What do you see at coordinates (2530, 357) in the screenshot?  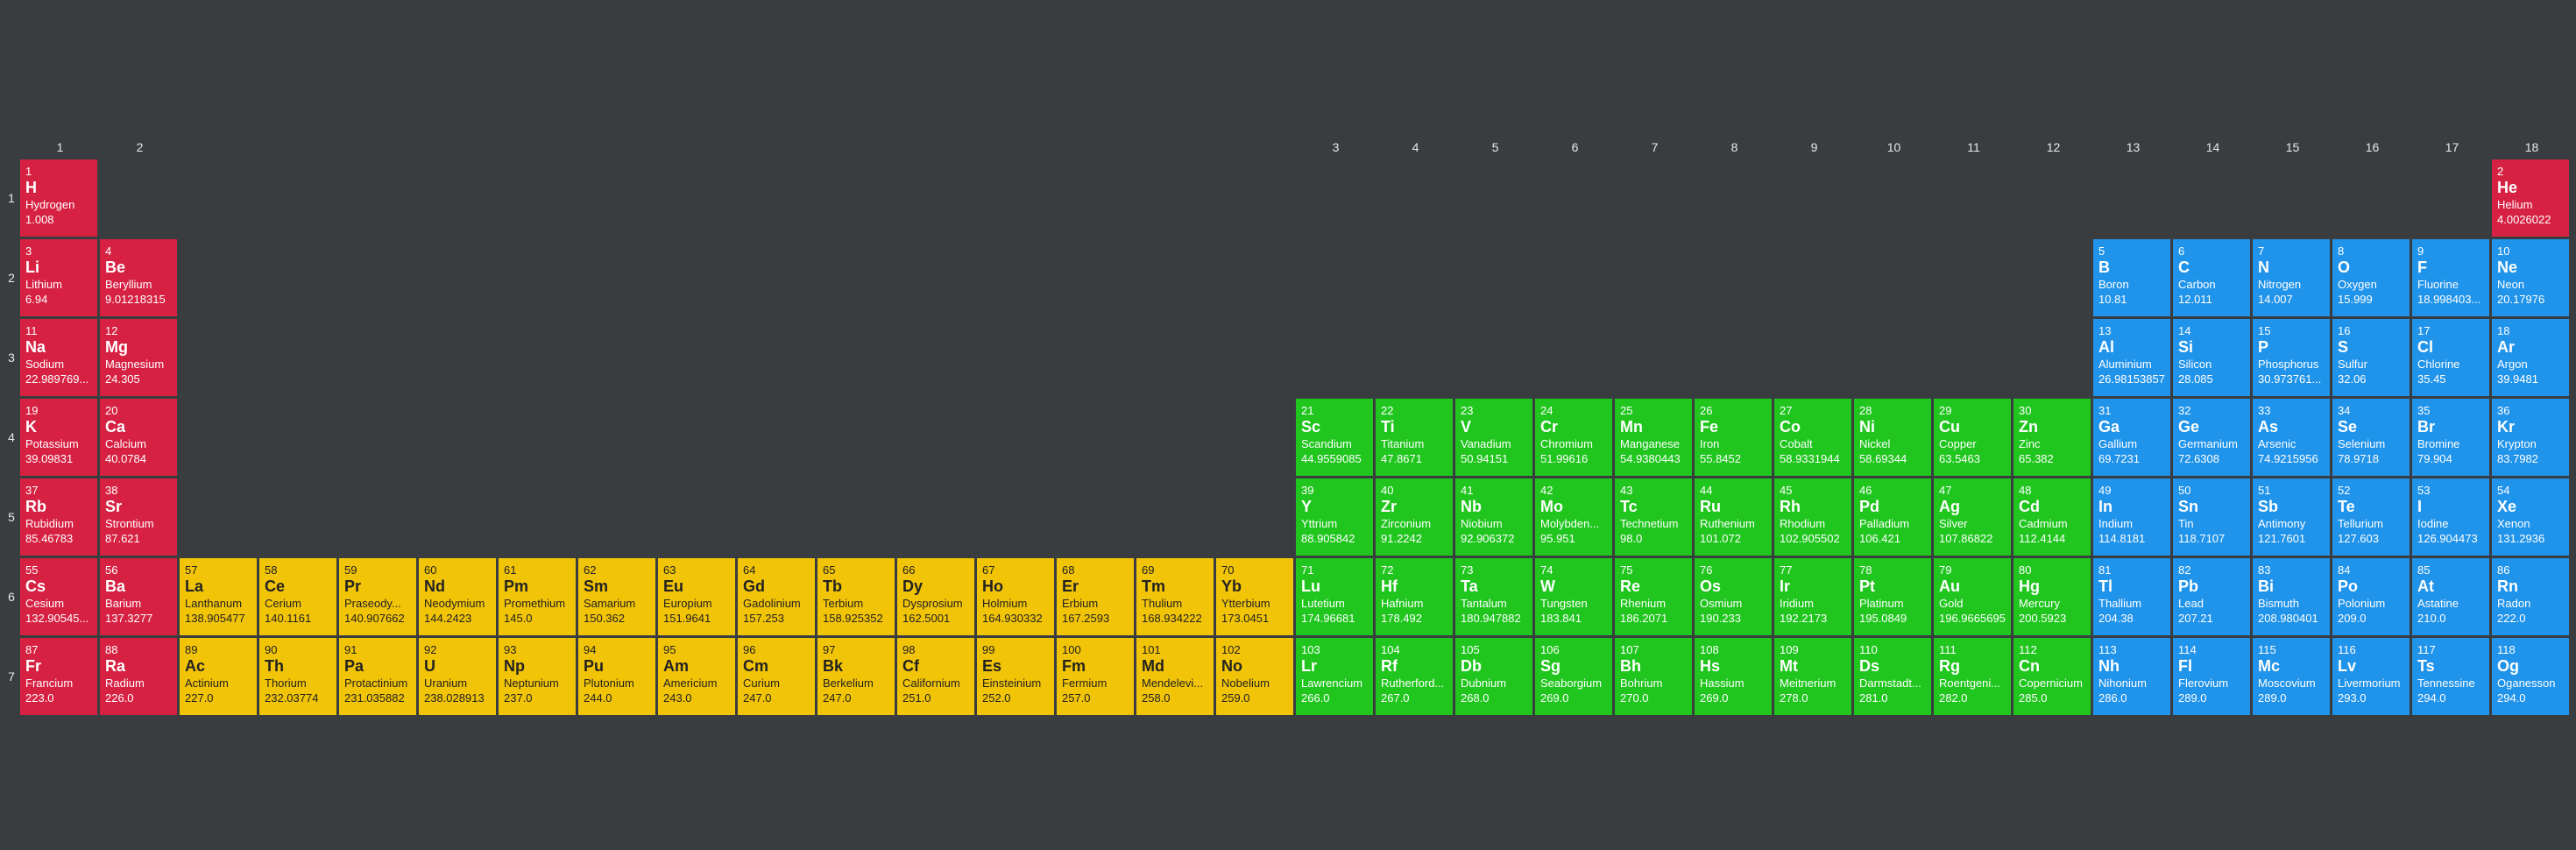 I see `element-cell-ar: 18 Ar Argon 39.9481` at bounding box center [2530, 357].